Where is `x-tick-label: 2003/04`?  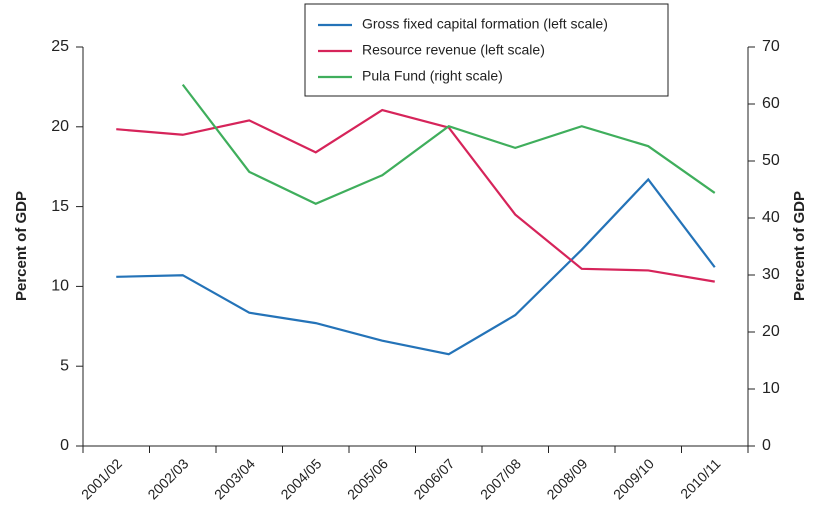 x-tick-label: 2003/04 is located at coordinates (234, 478).